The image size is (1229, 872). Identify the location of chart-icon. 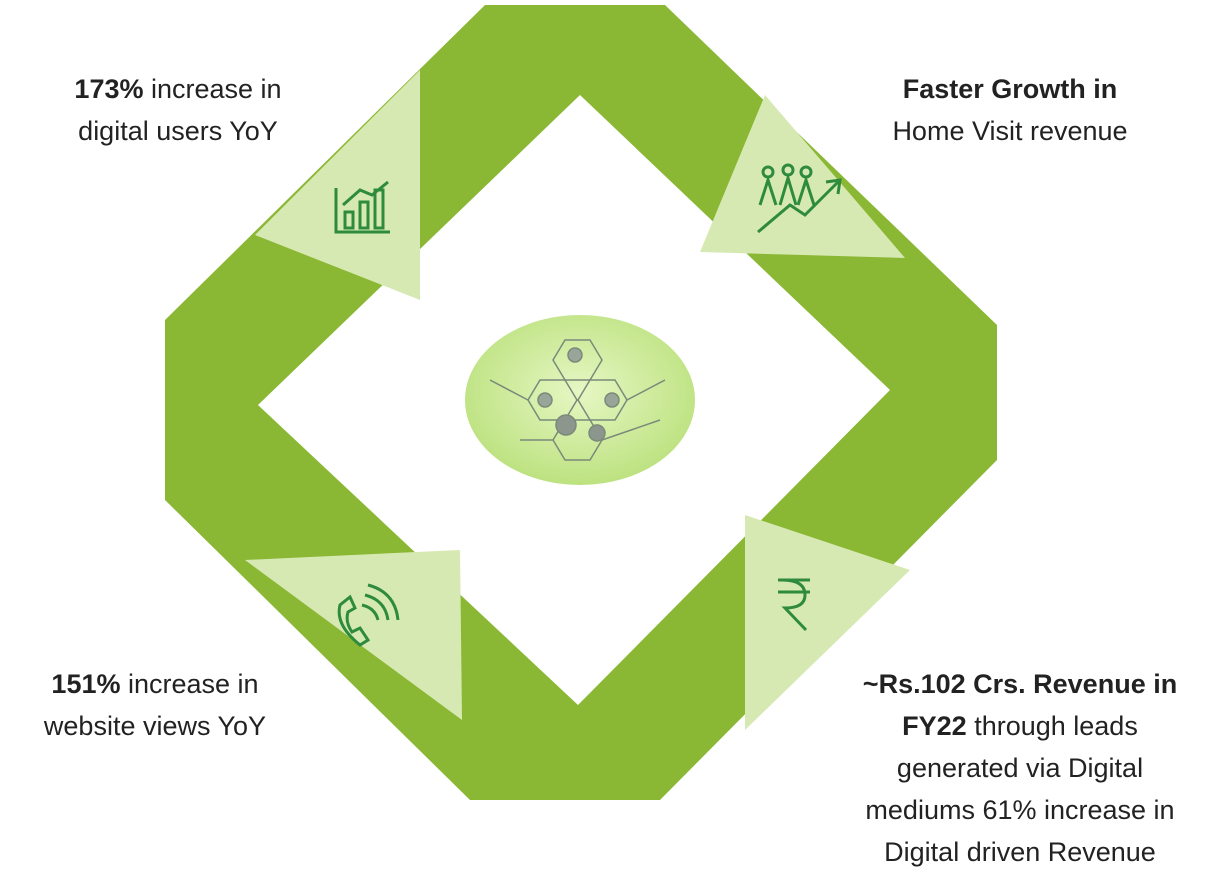
(362, 207).